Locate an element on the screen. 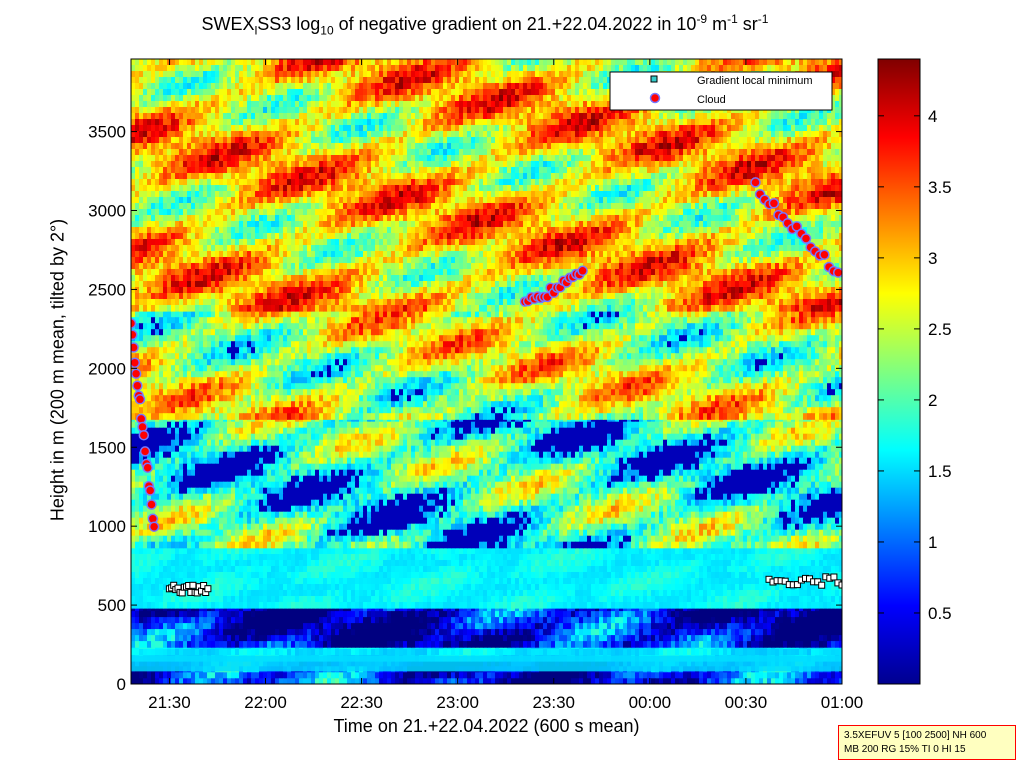  y-axis-label: Height in m (200 m mean, tilted by 2°) is located at coordinates (57, 370).